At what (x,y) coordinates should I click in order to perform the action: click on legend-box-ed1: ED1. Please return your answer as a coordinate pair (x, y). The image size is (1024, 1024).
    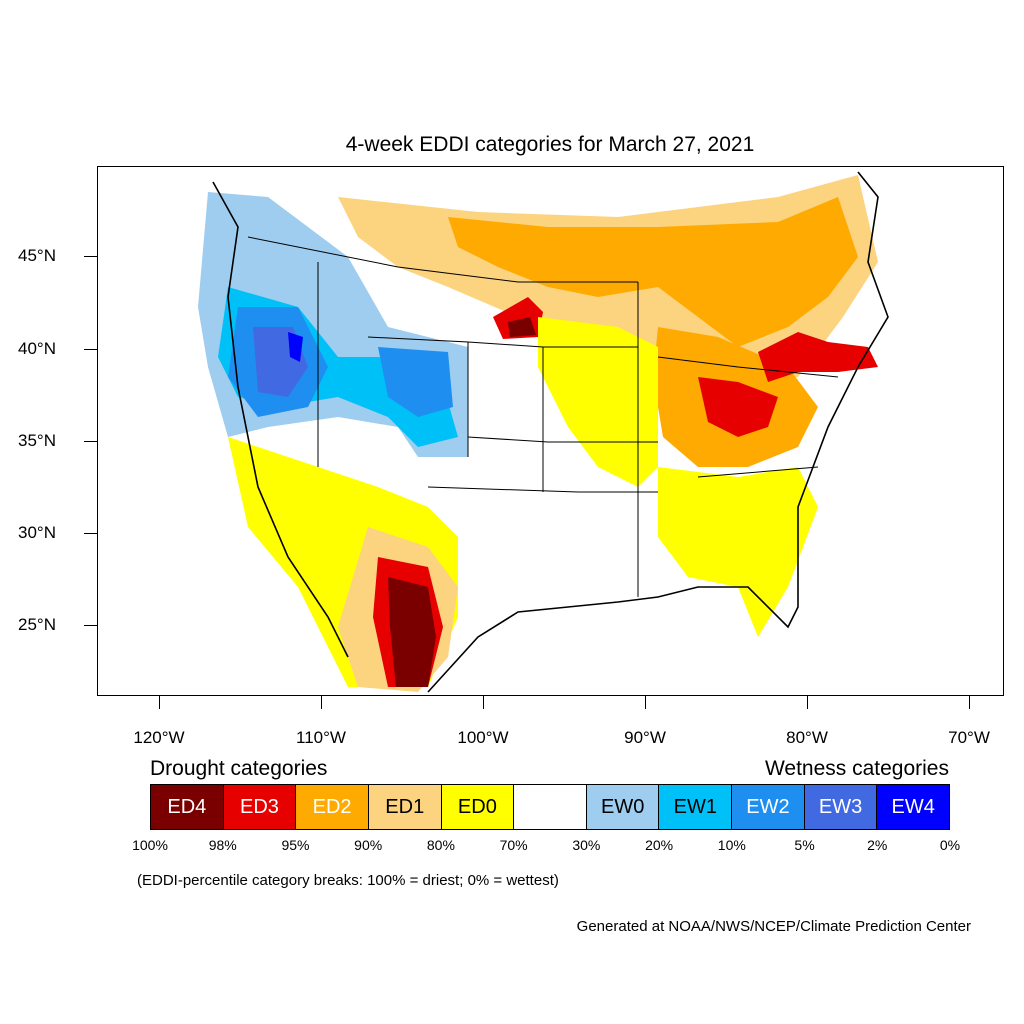
    Looking at the image, I should click on (405, 807).